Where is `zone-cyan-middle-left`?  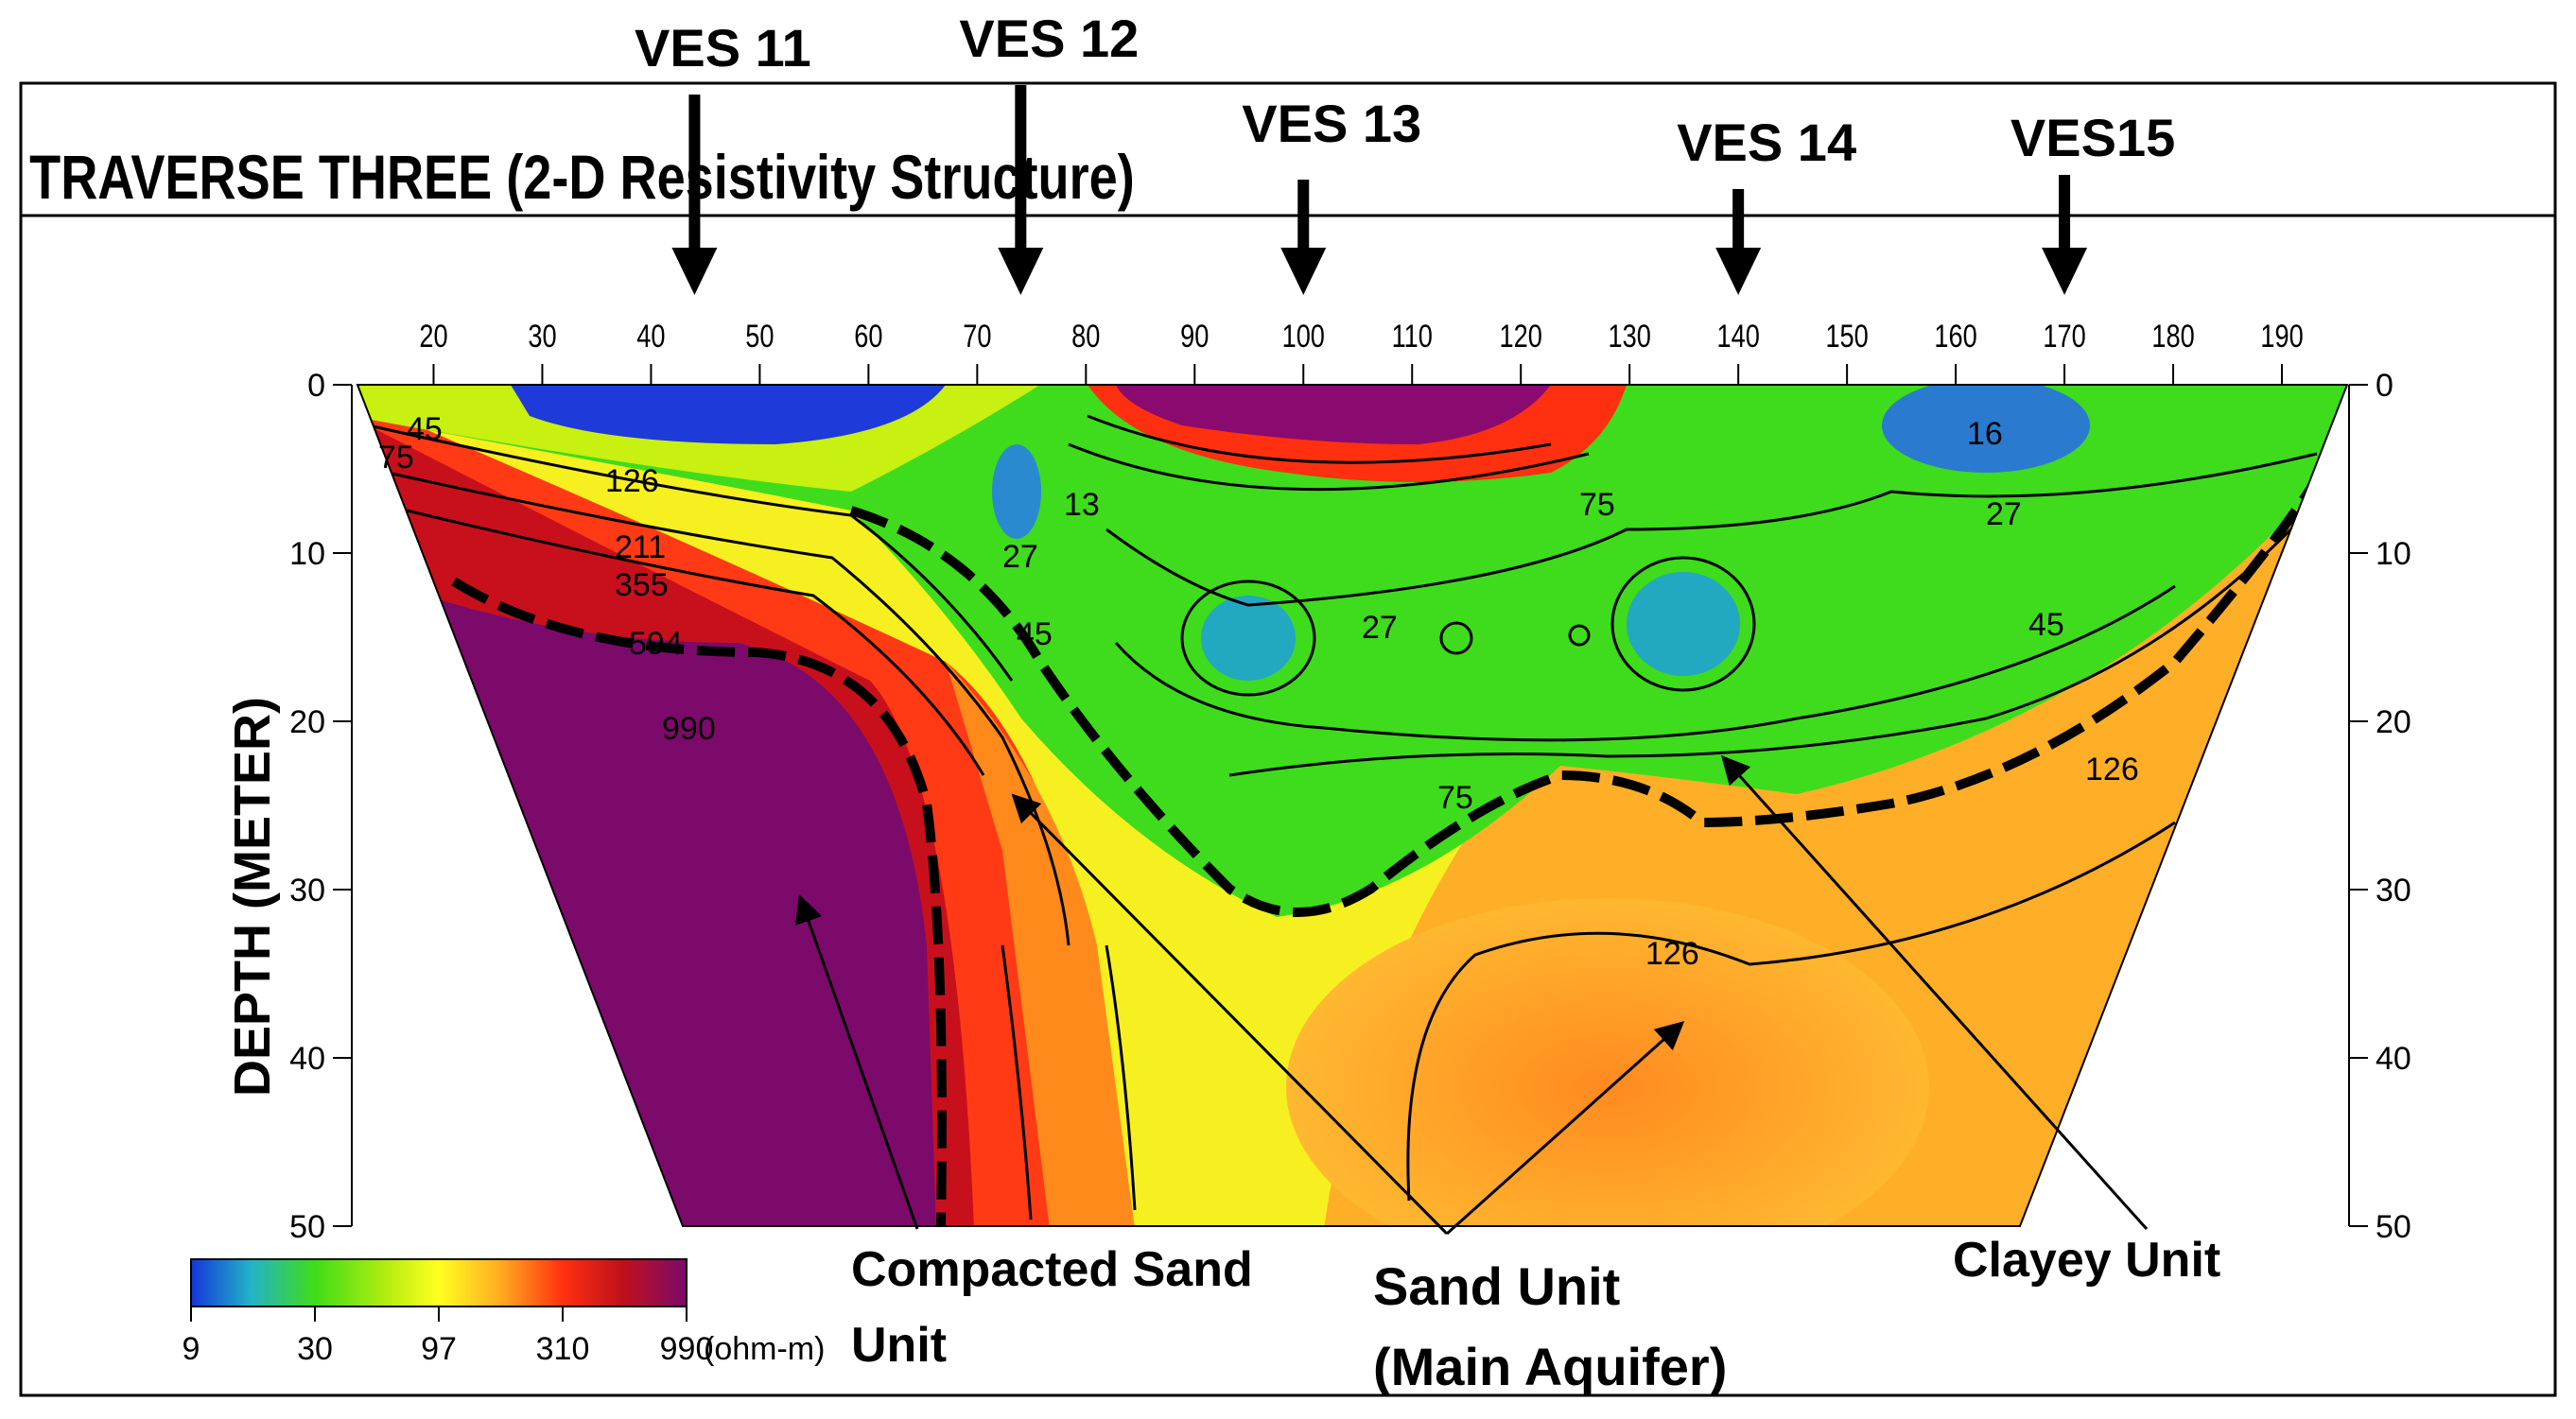
zone-cyan-middle-left is located at coordinates (1248, 639).